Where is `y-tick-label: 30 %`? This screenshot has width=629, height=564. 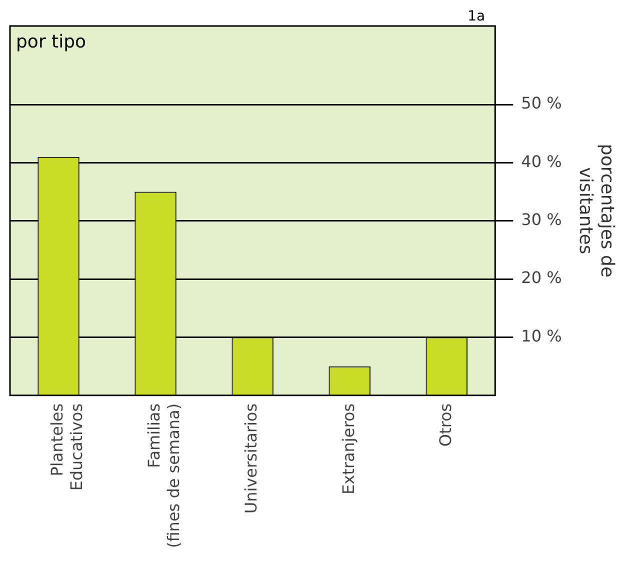
y-tick-label: 30 % is located at coordinates (541, 220).